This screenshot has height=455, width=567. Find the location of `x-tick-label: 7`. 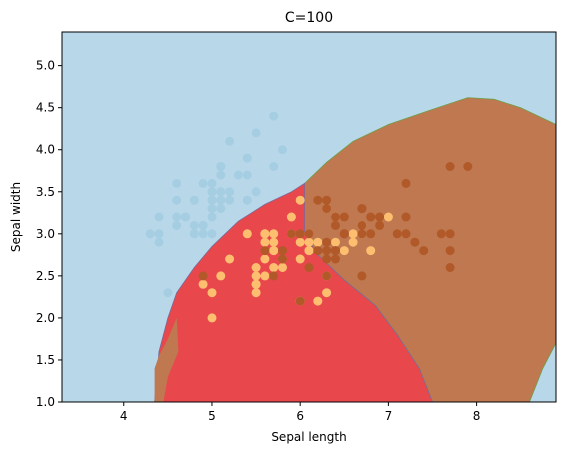

x-tick-label: 7 is located at coordinates (389, 416).